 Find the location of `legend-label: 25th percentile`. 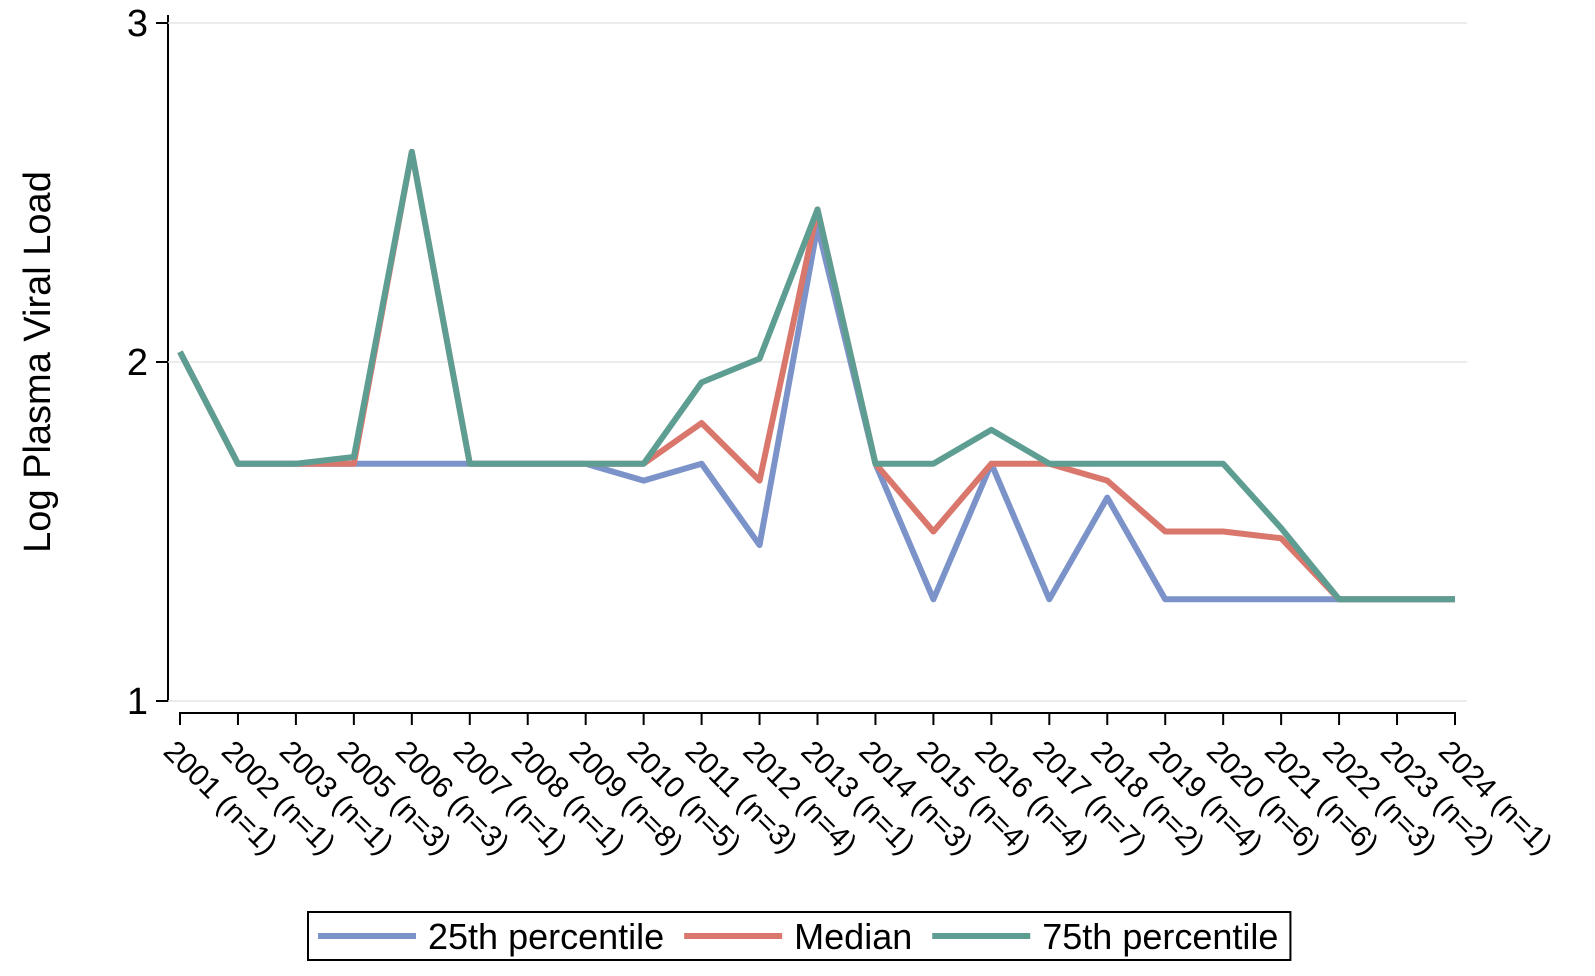

legend-label: 25th percentile is located at coordinates (546, 936).